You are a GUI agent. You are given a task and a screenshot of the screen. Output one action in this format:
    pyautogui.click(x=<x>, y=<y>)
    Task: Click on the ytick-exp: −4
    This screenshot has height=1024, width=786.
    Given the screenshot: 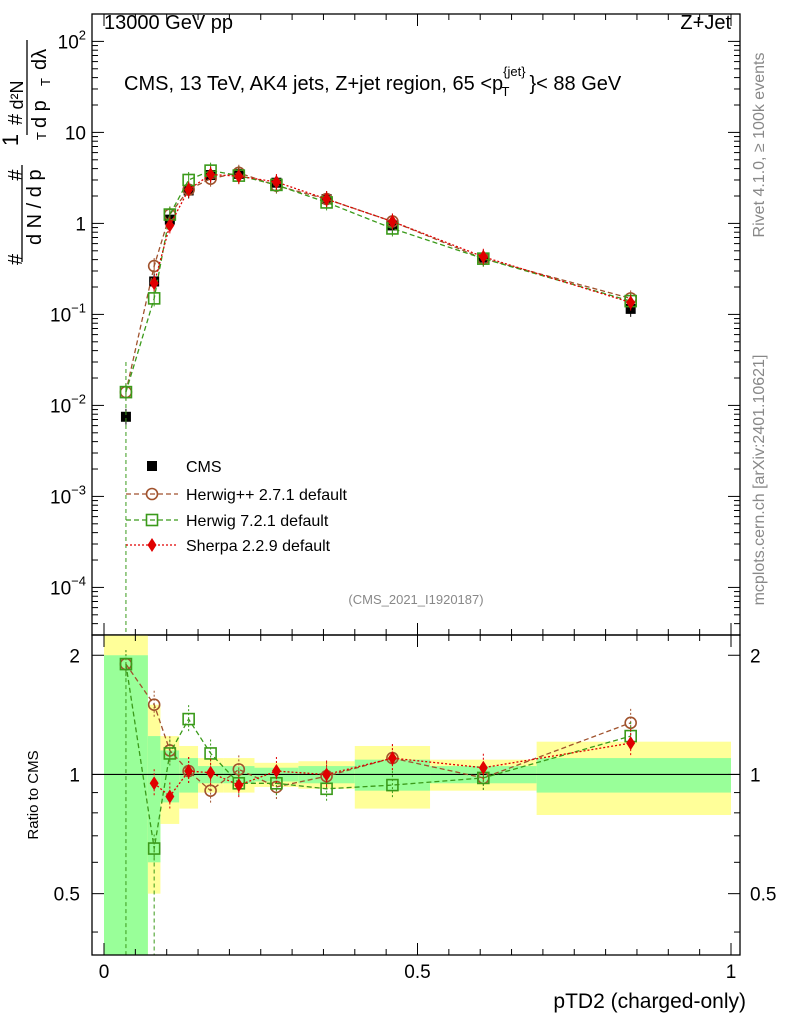 What is the action you would take?
    pyautogui.click(x=78, y=580)
    